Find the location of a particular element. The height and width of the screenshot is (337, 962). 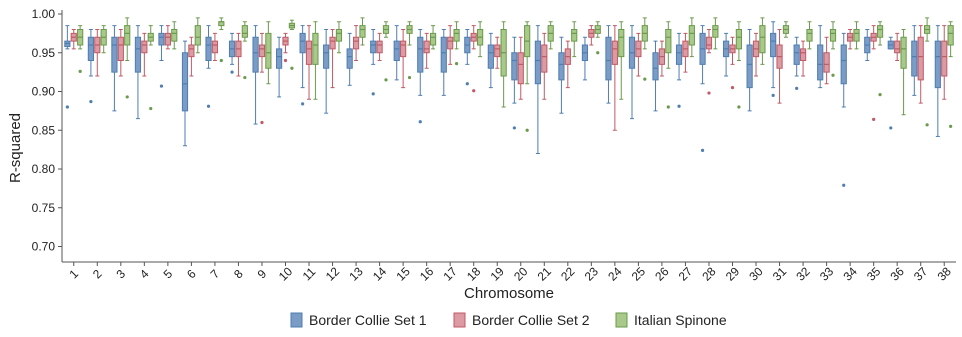

legend-label: Border Collie Set 2 is located at coordinates (531, 320).